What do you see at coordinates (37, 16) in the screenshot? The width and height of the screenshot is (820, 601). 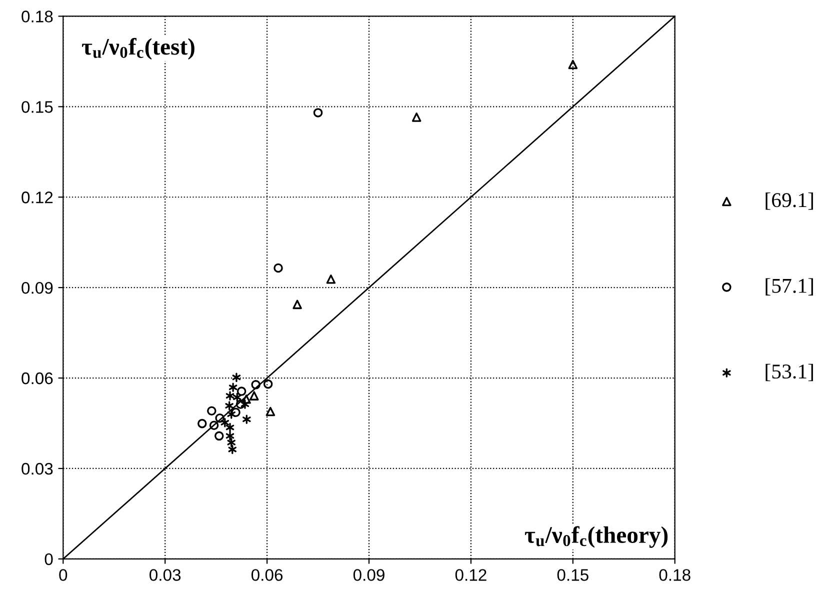 I see `y-tick-label: 0.18` at bounding box center [37, 16].